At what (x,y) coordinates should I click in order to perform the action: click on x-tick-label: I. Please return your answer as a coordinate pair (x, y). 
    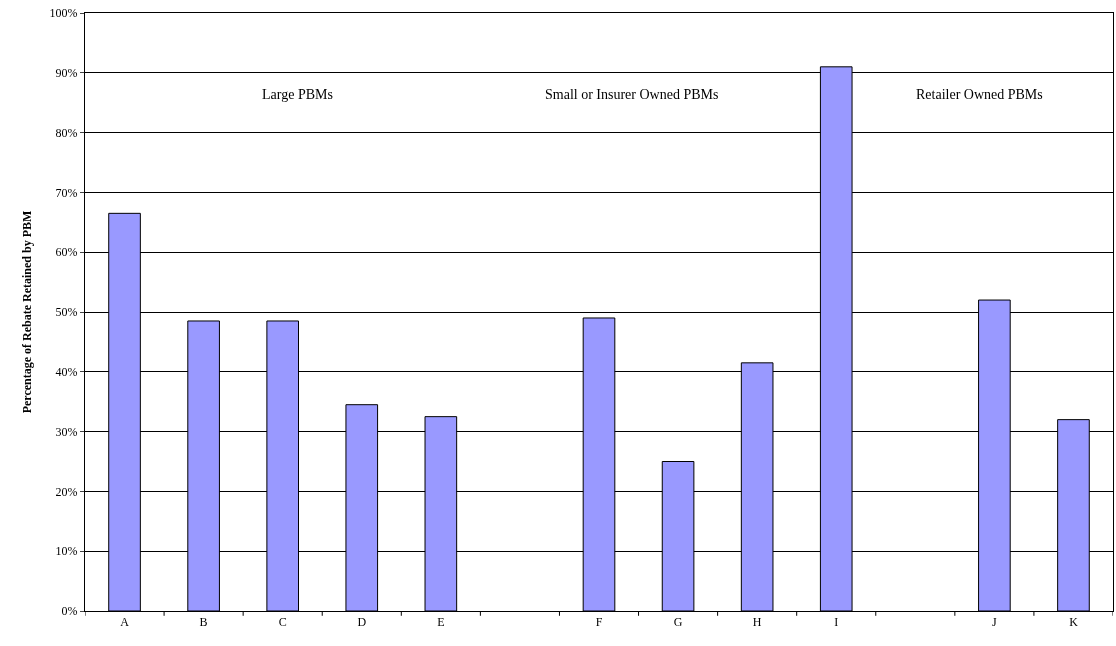
    Looking at the image, I should click on (836, 622).